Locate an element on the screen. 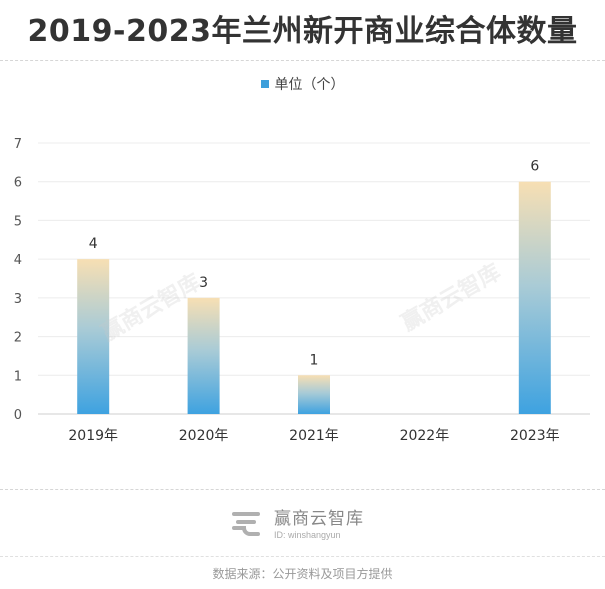 This screenshot has width=605, height=589. brand-block: 赢商云智库 ID: winshangyun is located at coordinates (296, 522).